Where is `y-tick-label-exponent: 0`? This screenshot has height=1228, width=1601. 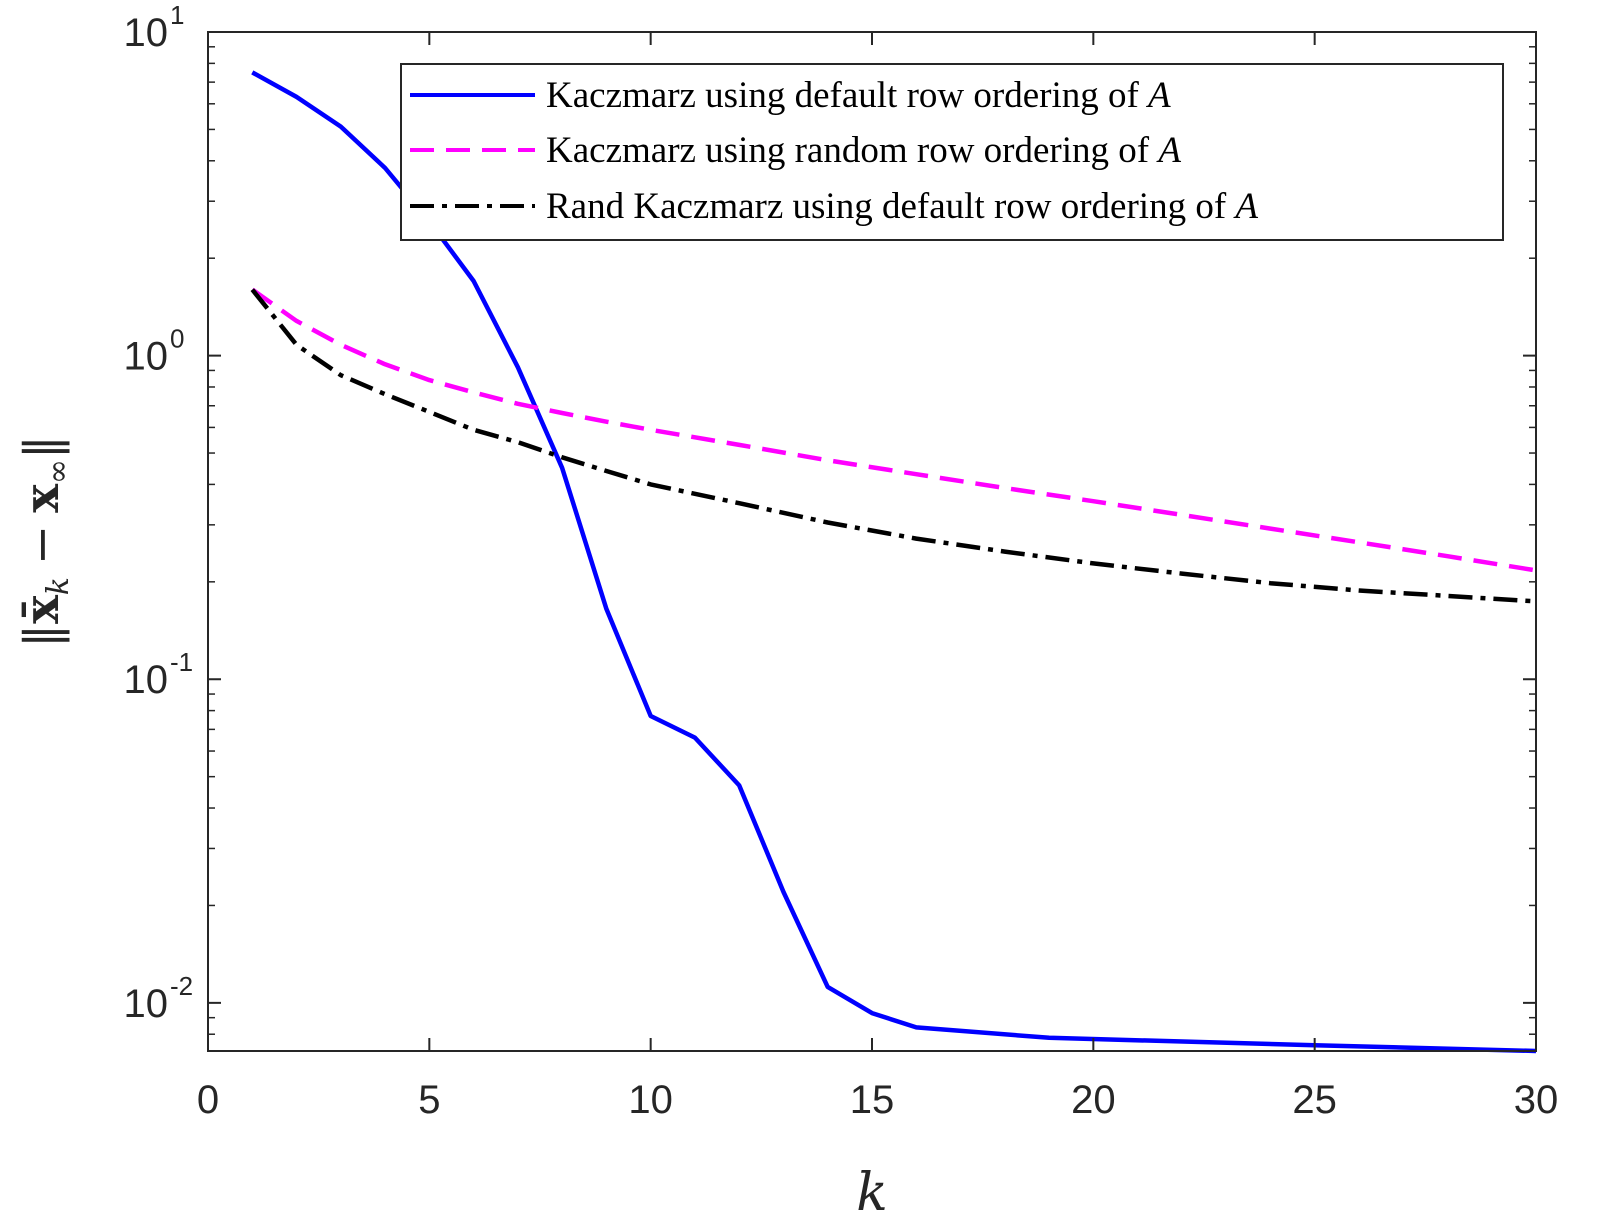 y-tick-label-exponent: 0 is located at coordinates (177, 339).